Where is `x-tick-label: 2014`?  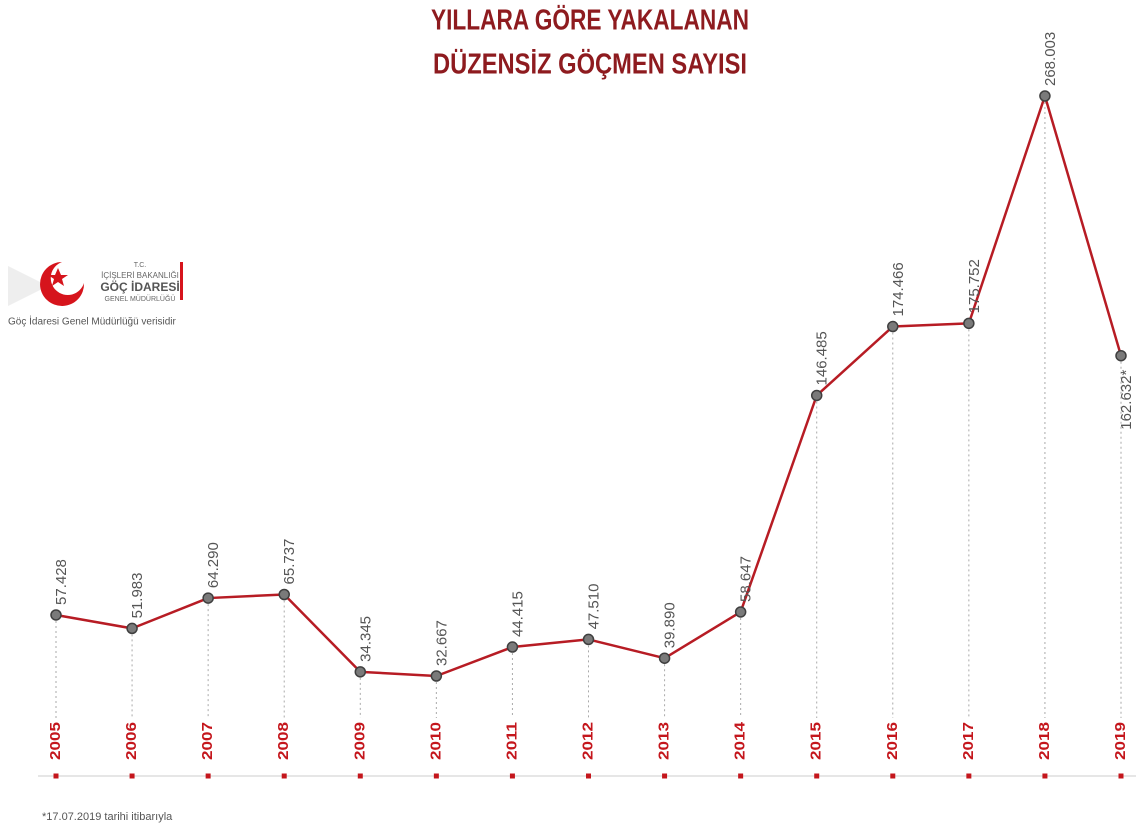 x-tick-label: 2014 is located at coordinates (740, 740).